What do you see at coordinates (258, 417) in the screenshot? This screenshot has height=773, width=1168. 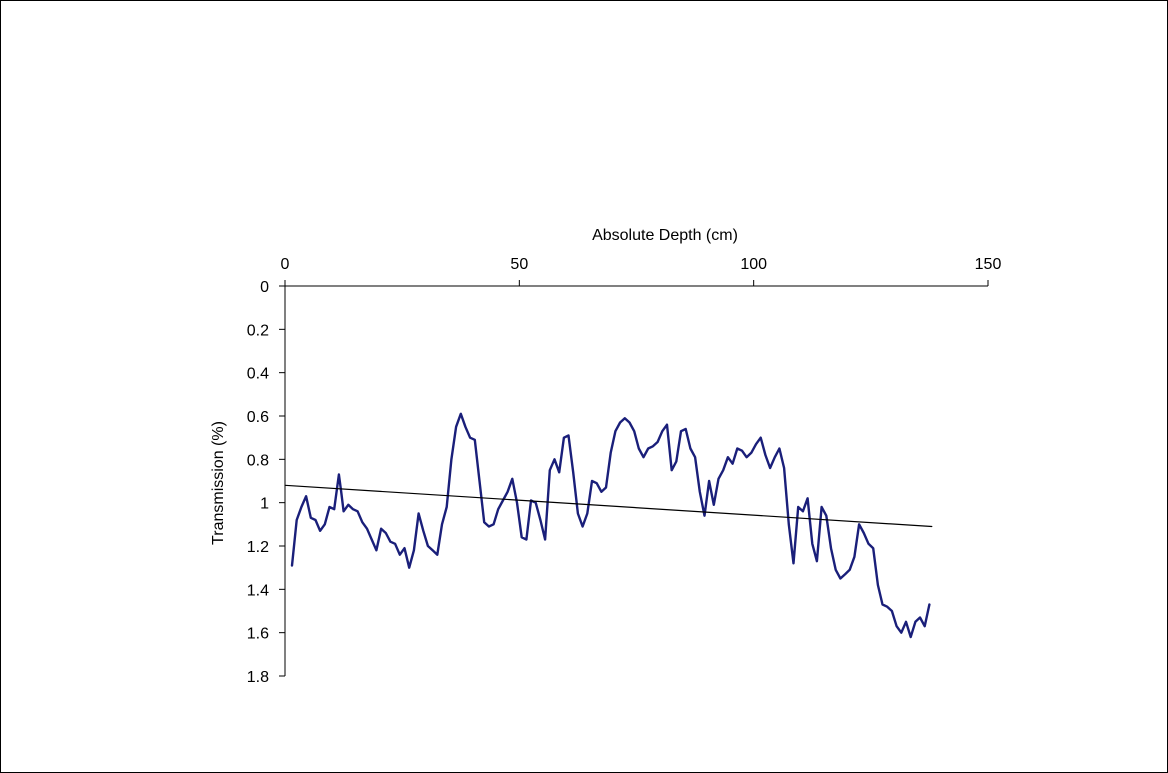 I see `y-tick-label: 0.6` at bounding box center [258, 417].